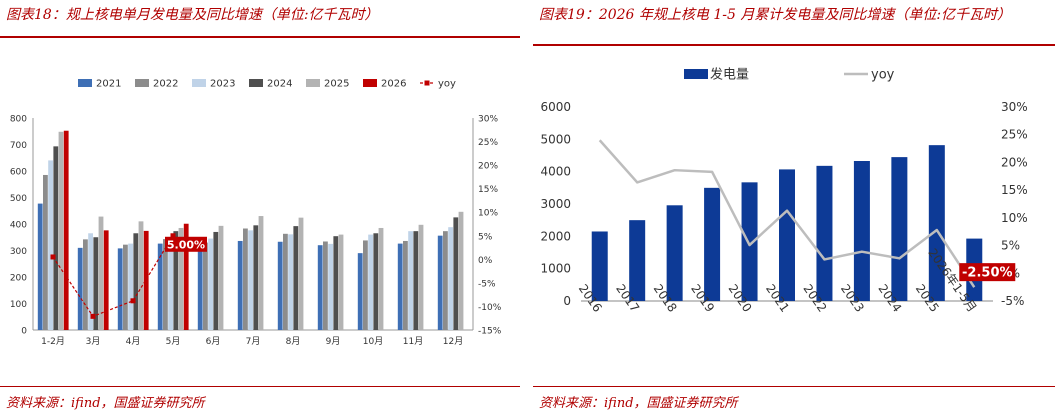 The image size is (1055, 415). What do you see at coordinates (393, 84) in the screenshot?
I see `legend-label: 2026` at bounding box center [393, 84].